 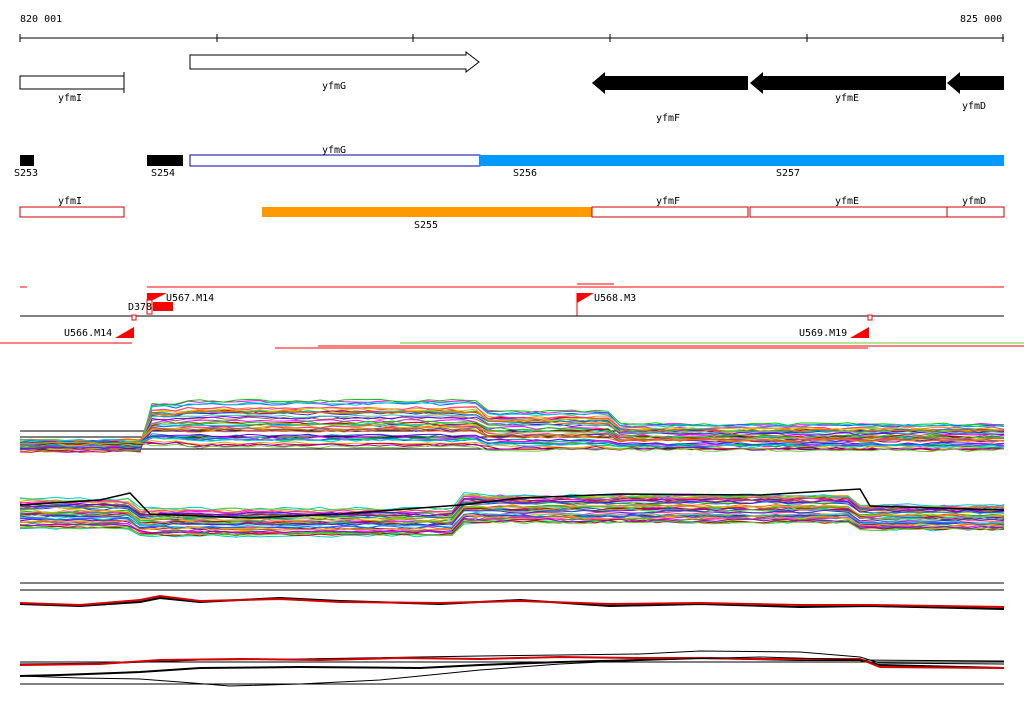 What do you see at coordinates (72, 82) in the screenshot?
I see `gene-yfmI` at bounding box center [72, 82].